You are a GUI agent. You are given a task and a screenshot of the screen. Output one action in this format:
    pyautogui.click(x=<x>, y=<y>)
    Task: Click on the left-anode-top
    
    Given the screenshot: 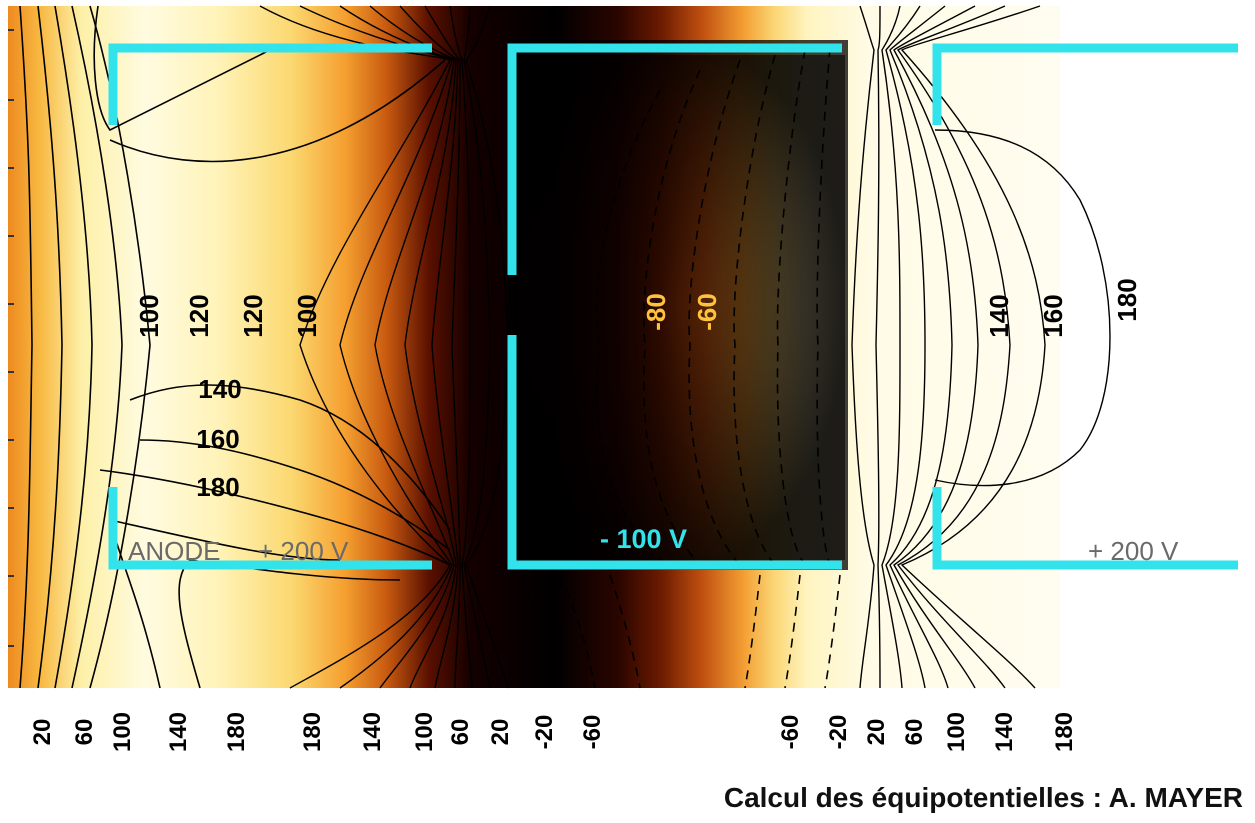 What is the action you would take?
    pyautogui.click(x=270, y=84)
    